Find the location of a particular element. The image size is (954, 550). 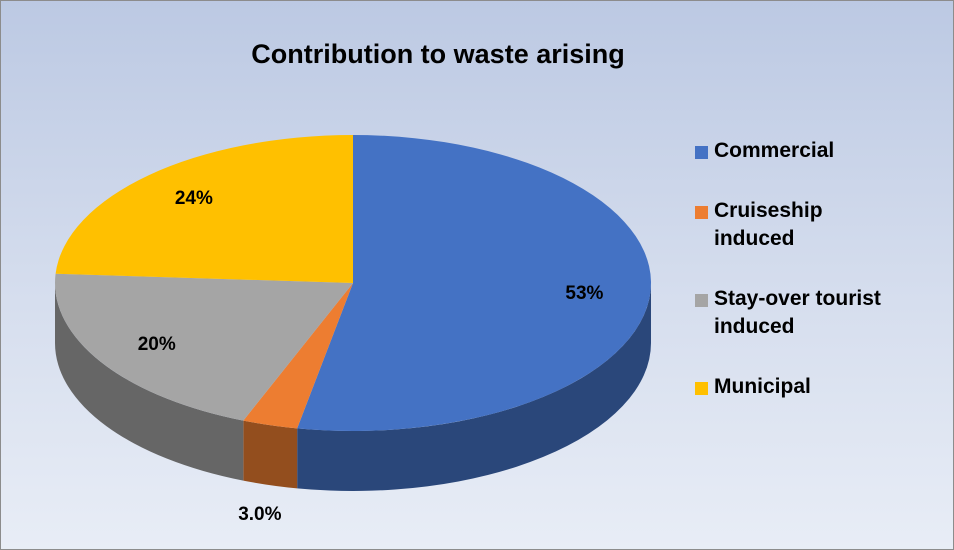

legend-label: Cruiseship induced is located at coordinates (768, 224).